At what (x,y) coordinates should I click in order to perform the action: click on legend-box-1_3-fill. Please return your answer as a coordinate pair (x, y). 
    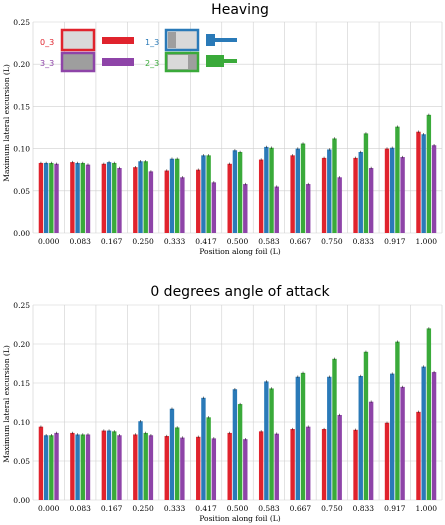
    Looking at the image, I should click on (172, 40).